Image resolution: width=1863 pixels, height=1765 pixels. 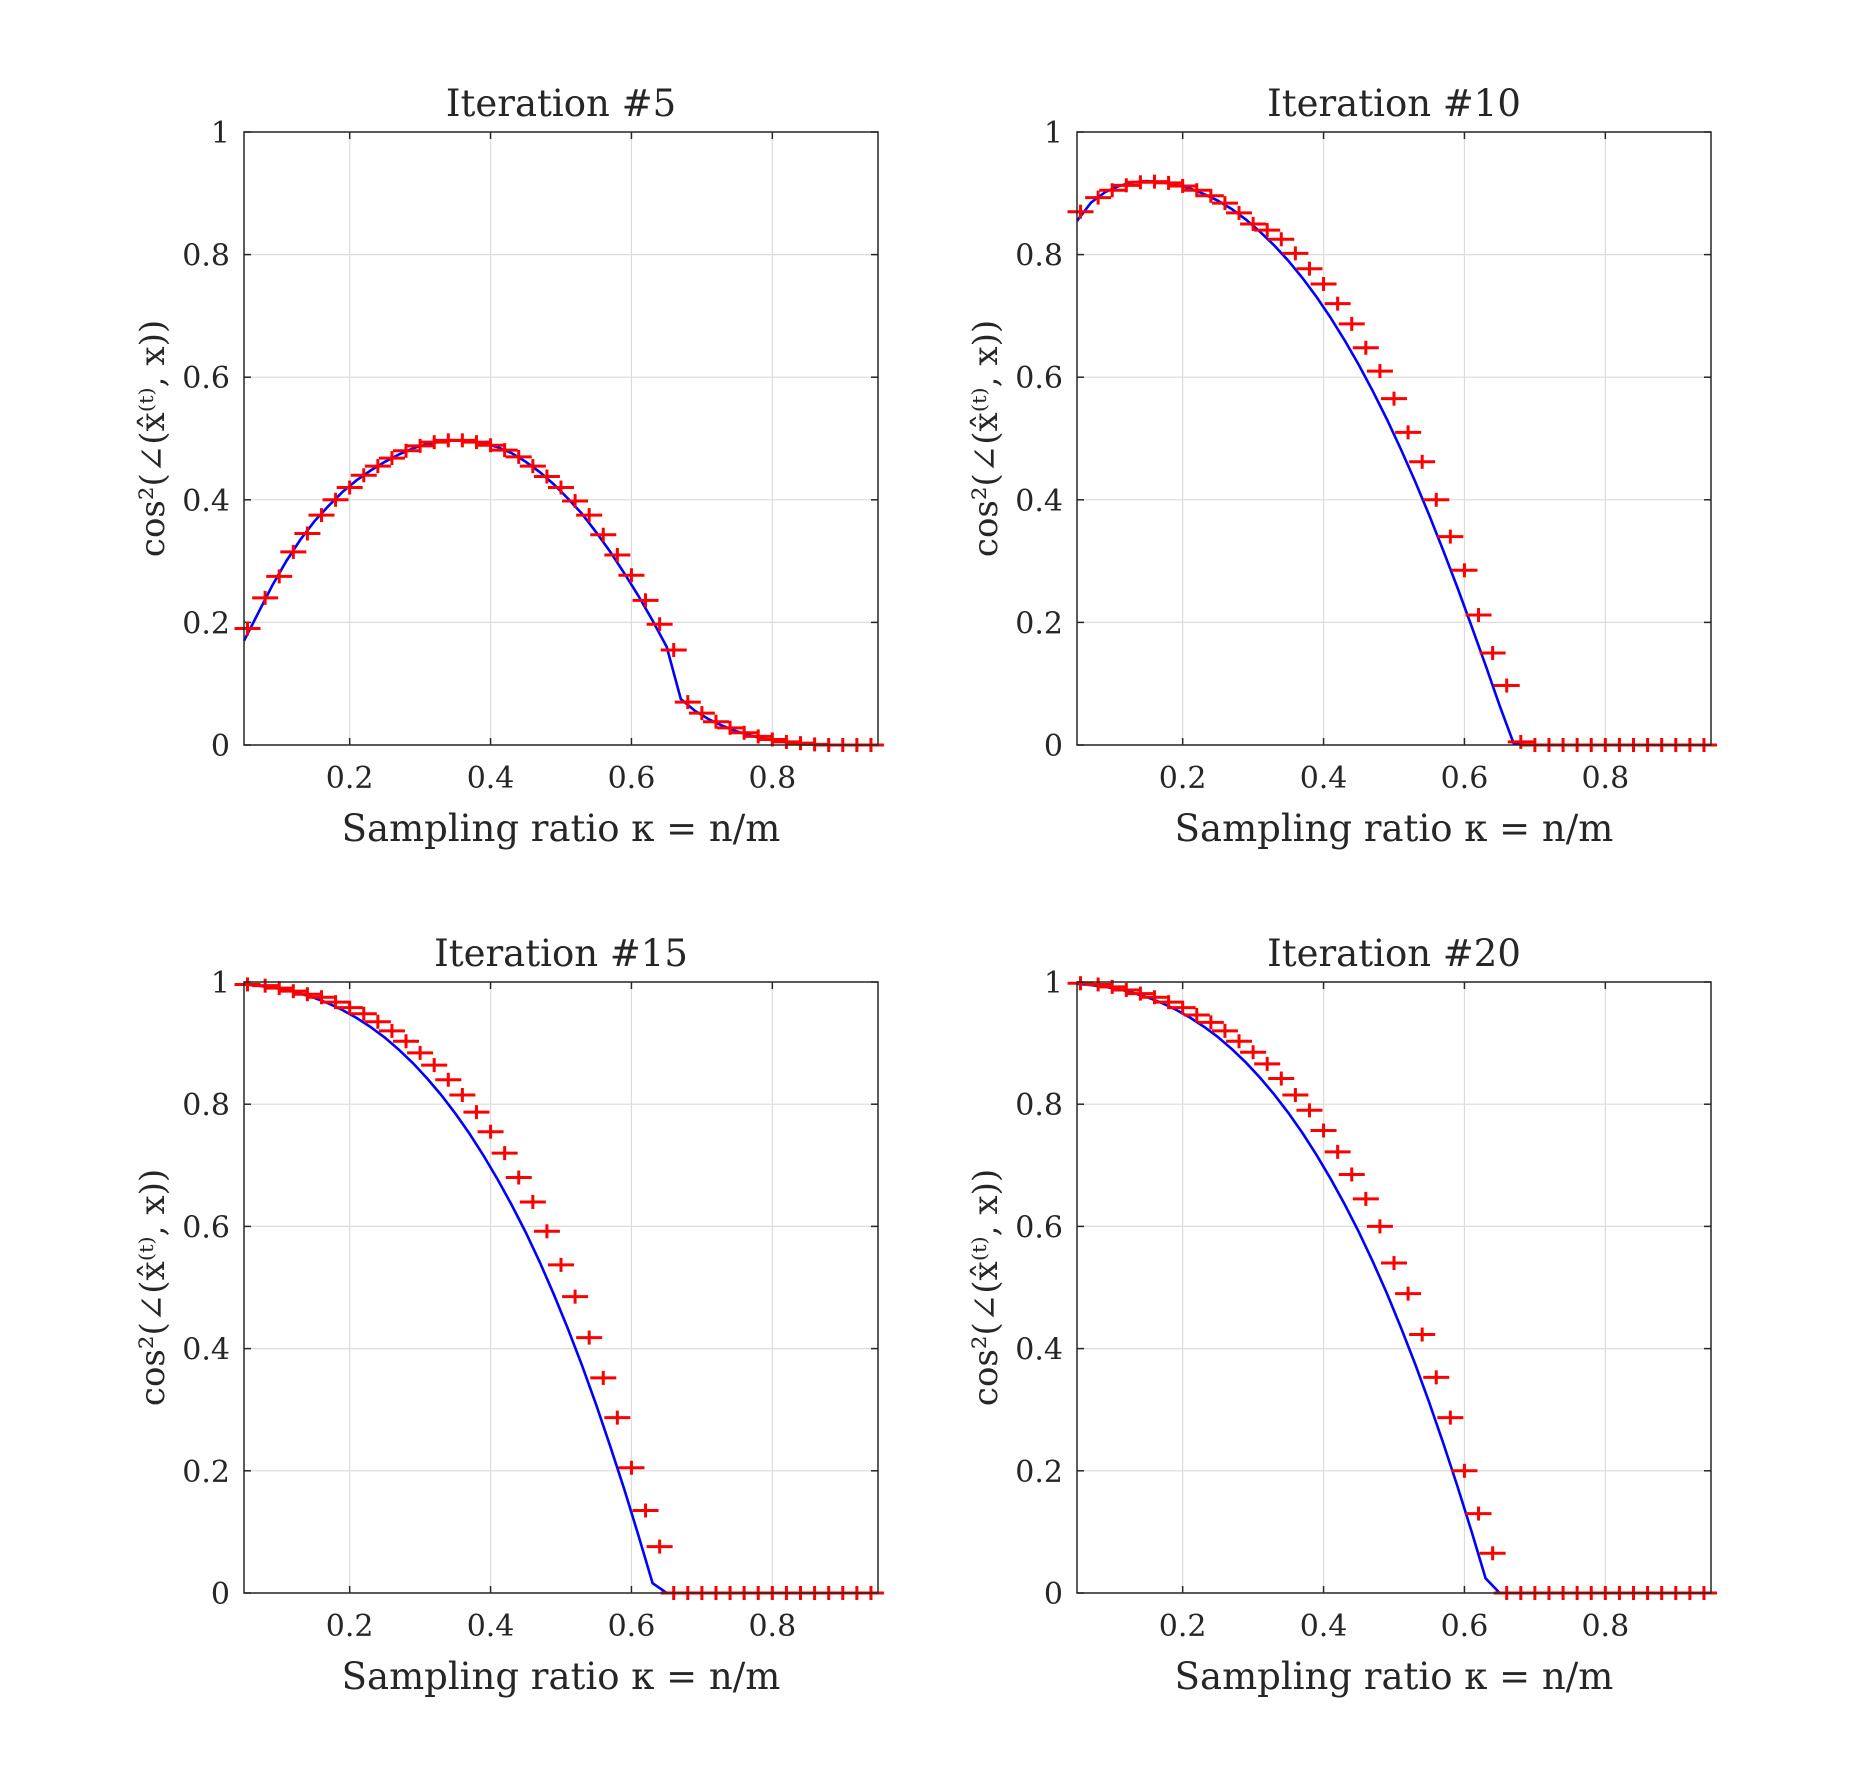 I want to click on x-axis-label: Sampling ratio κ = n/m, so click(x=561, y=1676).